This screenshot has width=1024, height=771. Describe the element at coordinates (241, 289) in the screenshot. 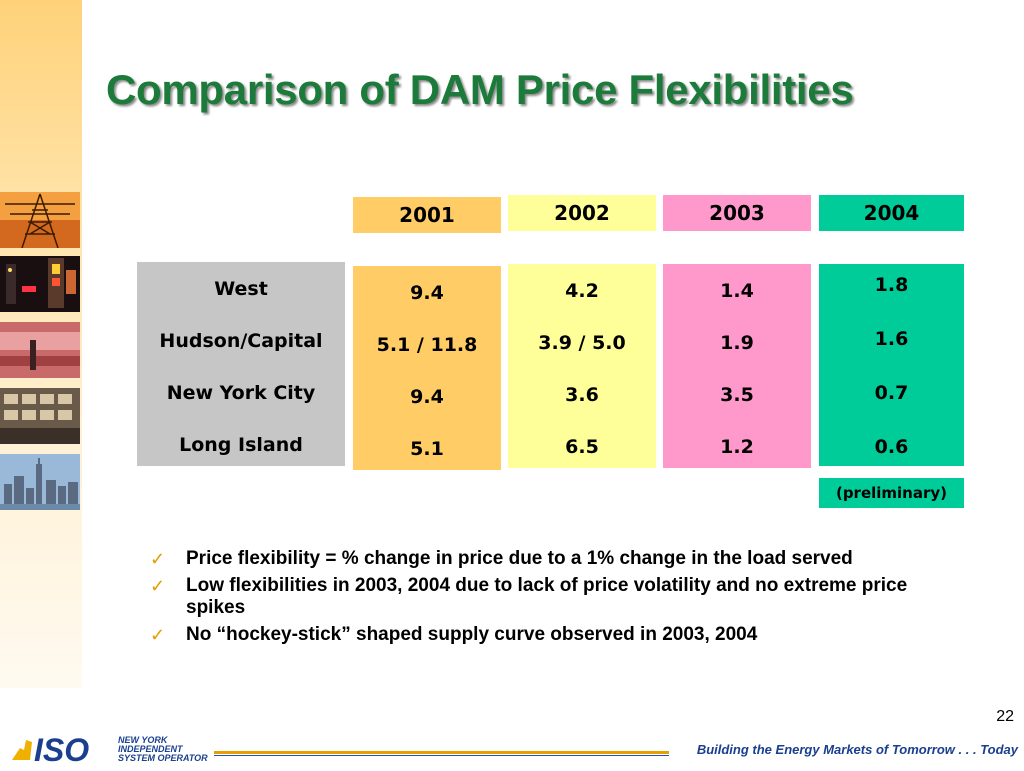

I see `region-west: West` at that location.